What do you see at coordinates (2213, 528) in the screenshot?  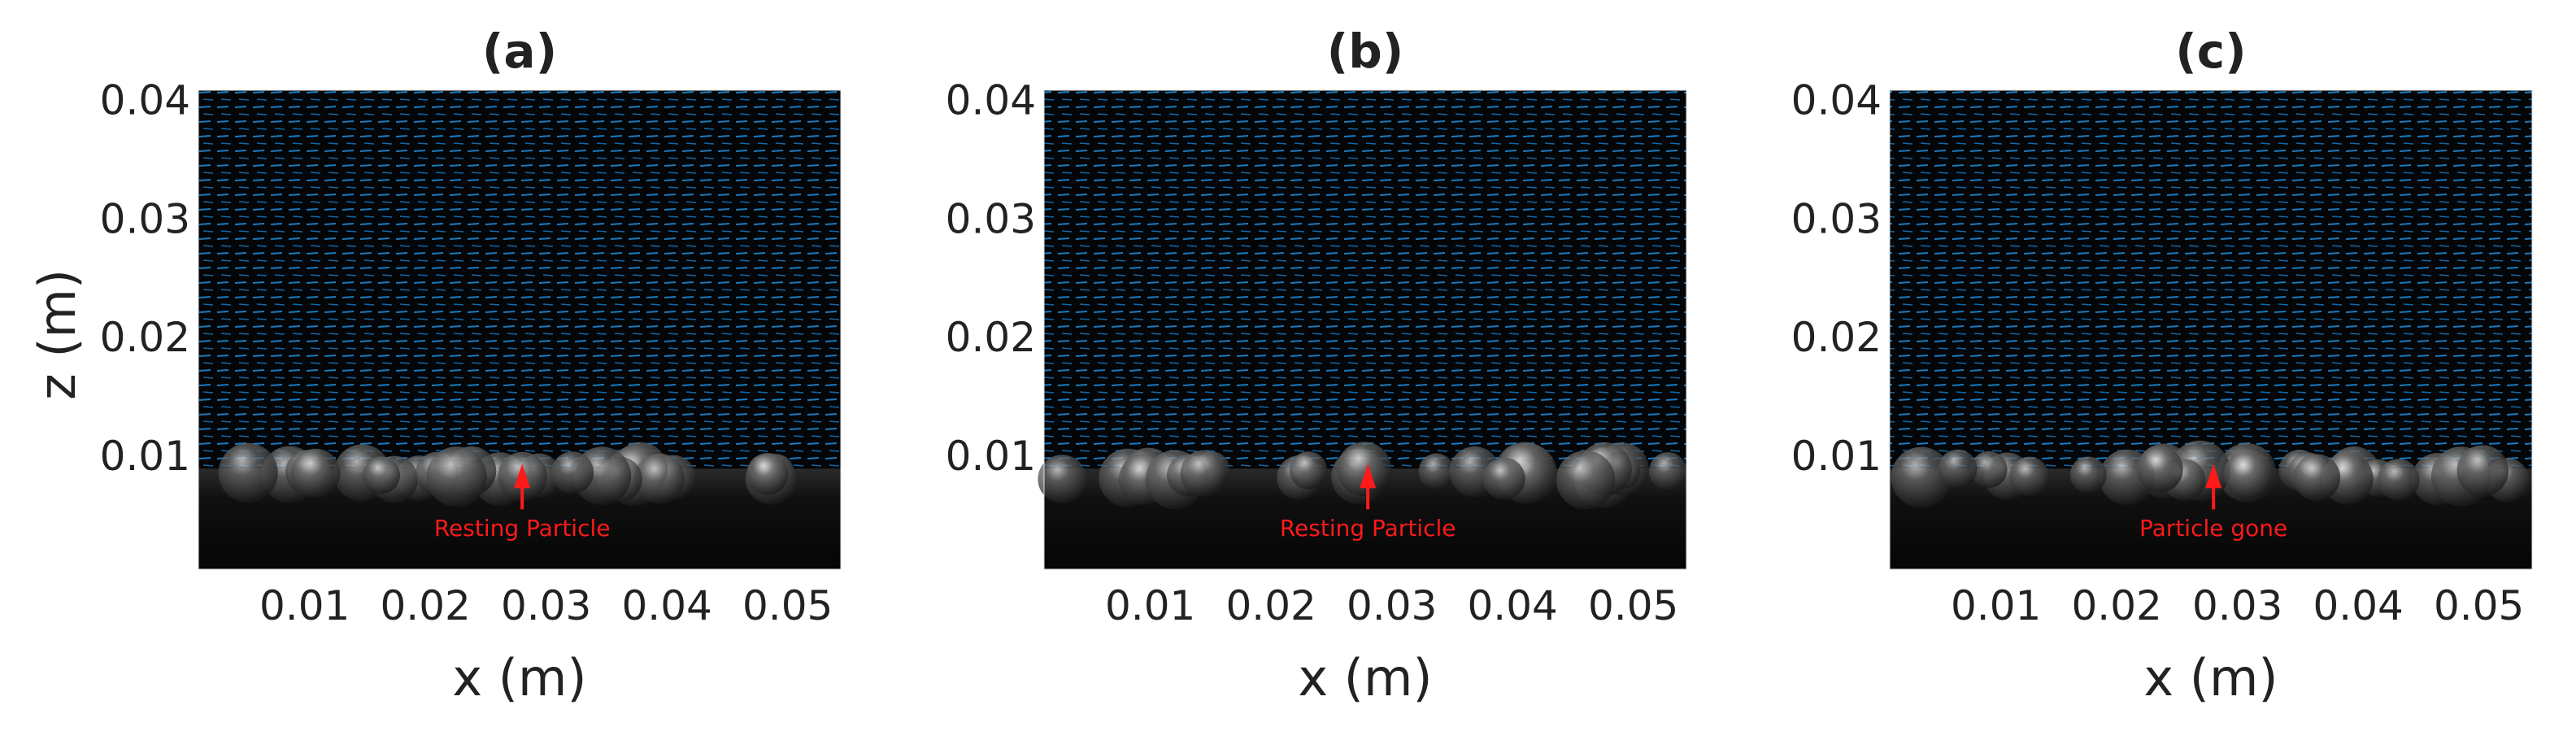 I see `annotation: Particle gone` at bounding box center [2213, 528].